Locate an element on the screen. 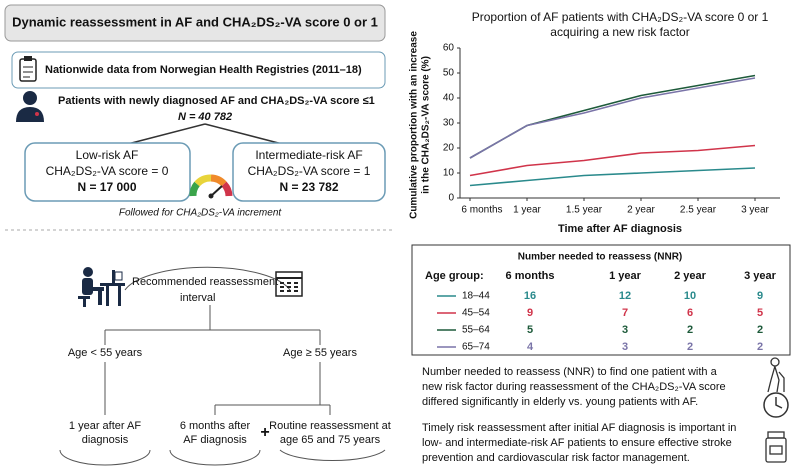 The width and height of the screenshot is (794, 468). chart-title: acquiring a new risk factor is located at coordinates (619, 32).